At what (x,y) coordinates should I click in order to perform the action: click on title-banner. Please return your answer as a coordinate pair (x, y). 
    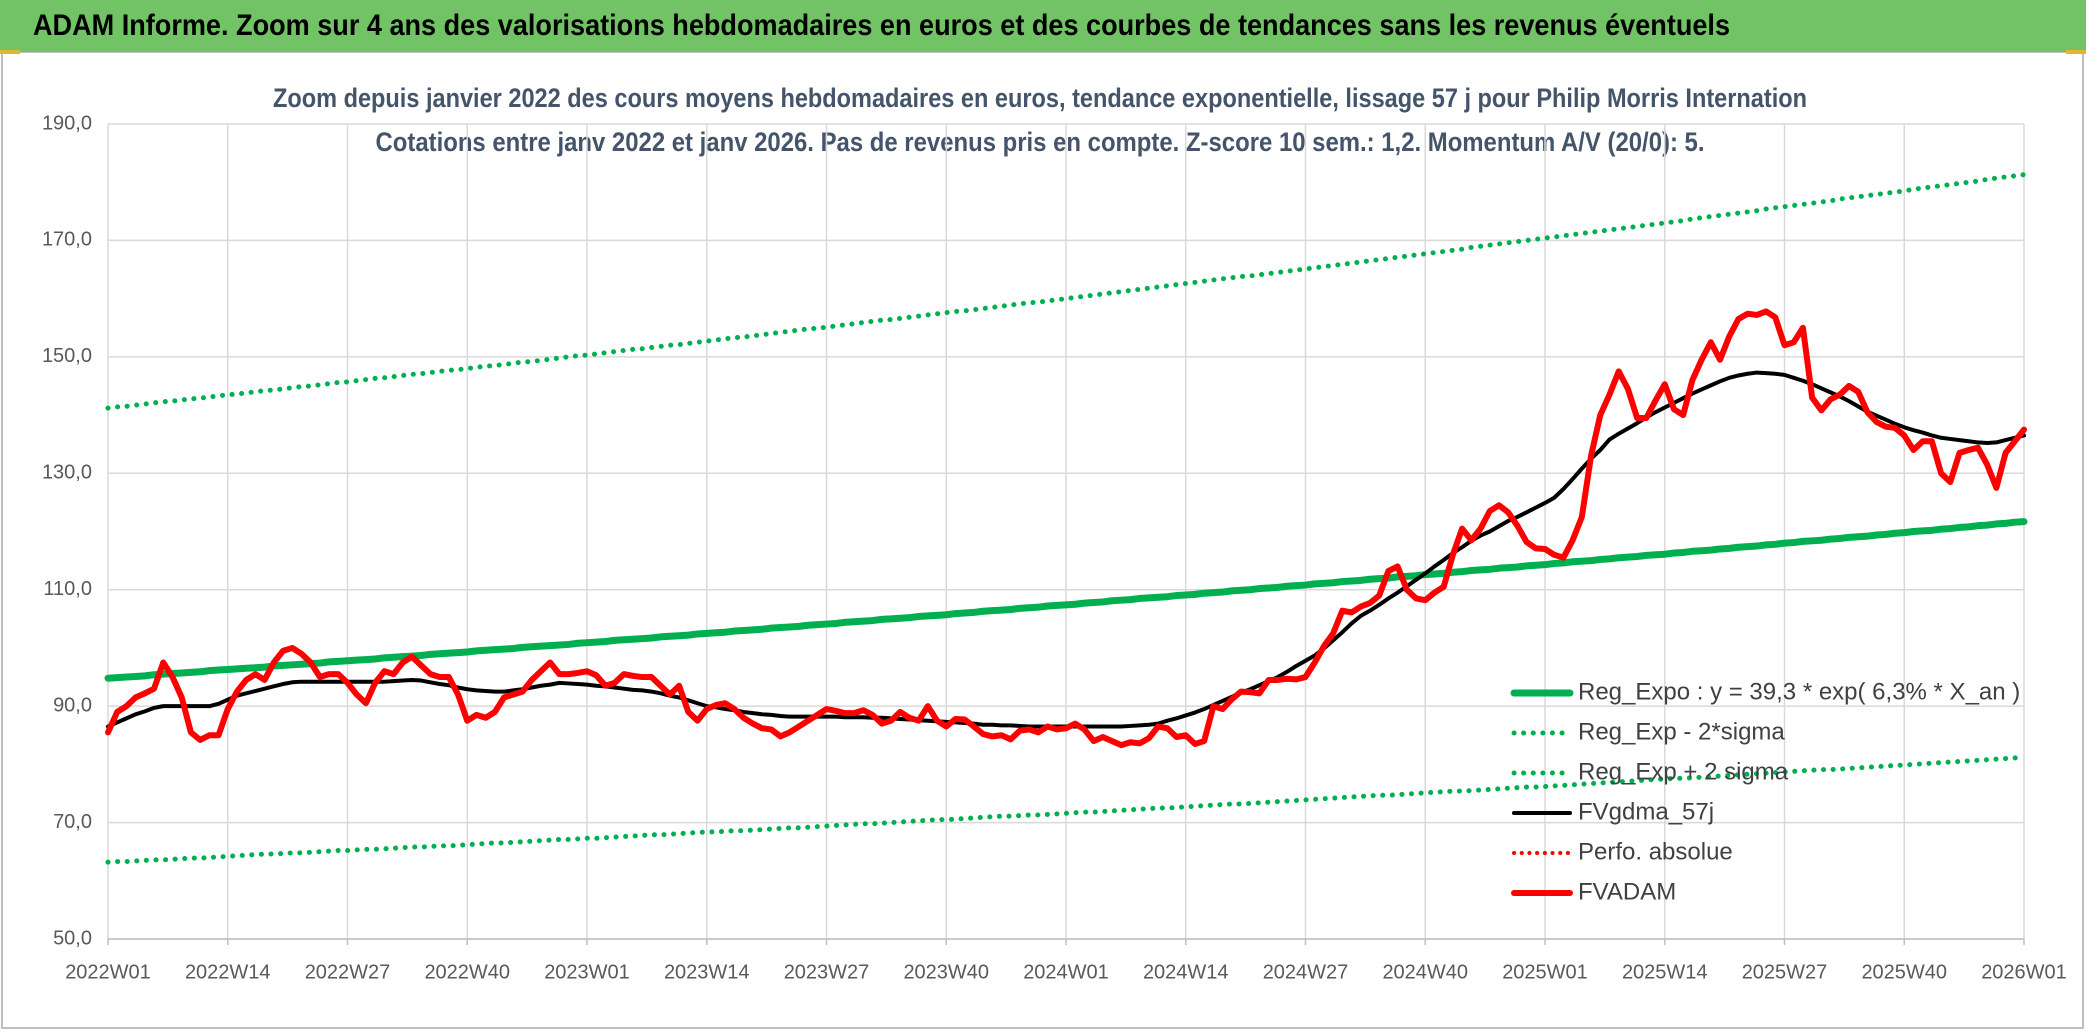
    Looking at the image, I should click on (1043, 26).